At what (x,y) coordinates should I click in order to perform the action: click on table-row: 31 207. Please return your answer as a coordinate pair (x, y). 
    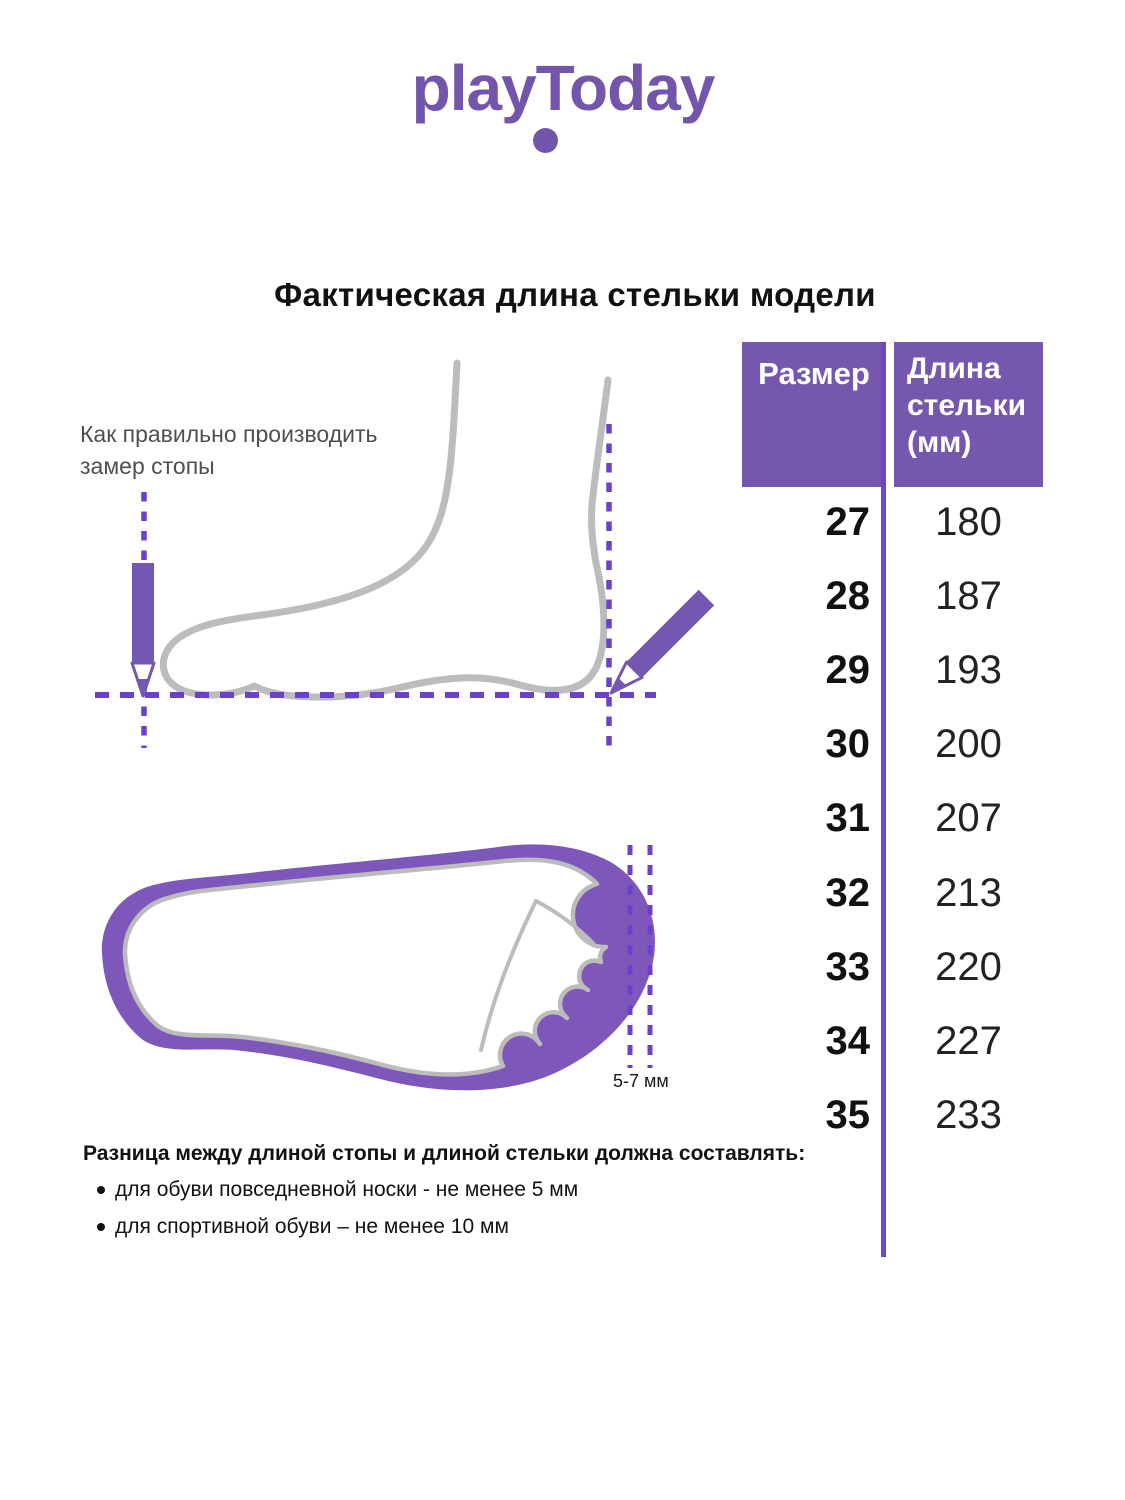
    Looking at the image, I should click on (892, 819).